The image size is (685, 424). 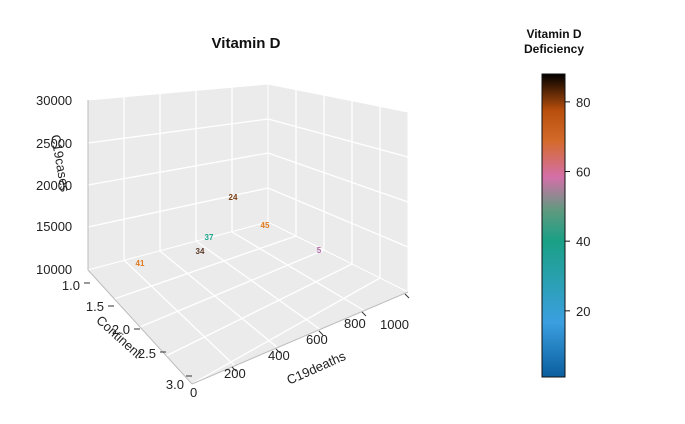 What do you see at coordinates (235, 373) in the screenshot?
I see `x-tick: 200` at bounding box center [235, 373].